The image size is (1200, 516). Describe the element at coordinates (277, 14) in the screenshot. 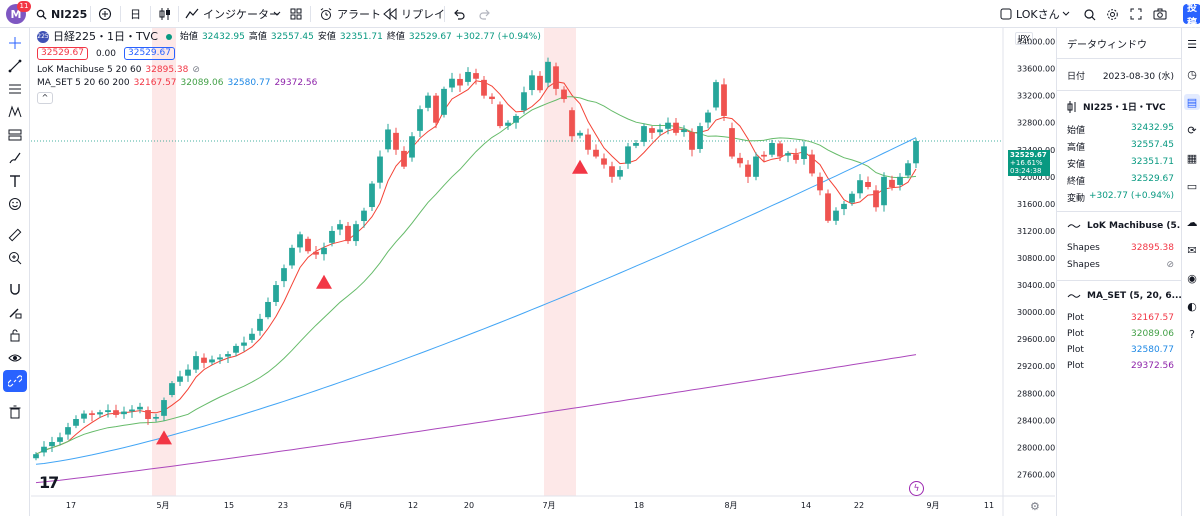

I see `indicators-dropdown` at that location.